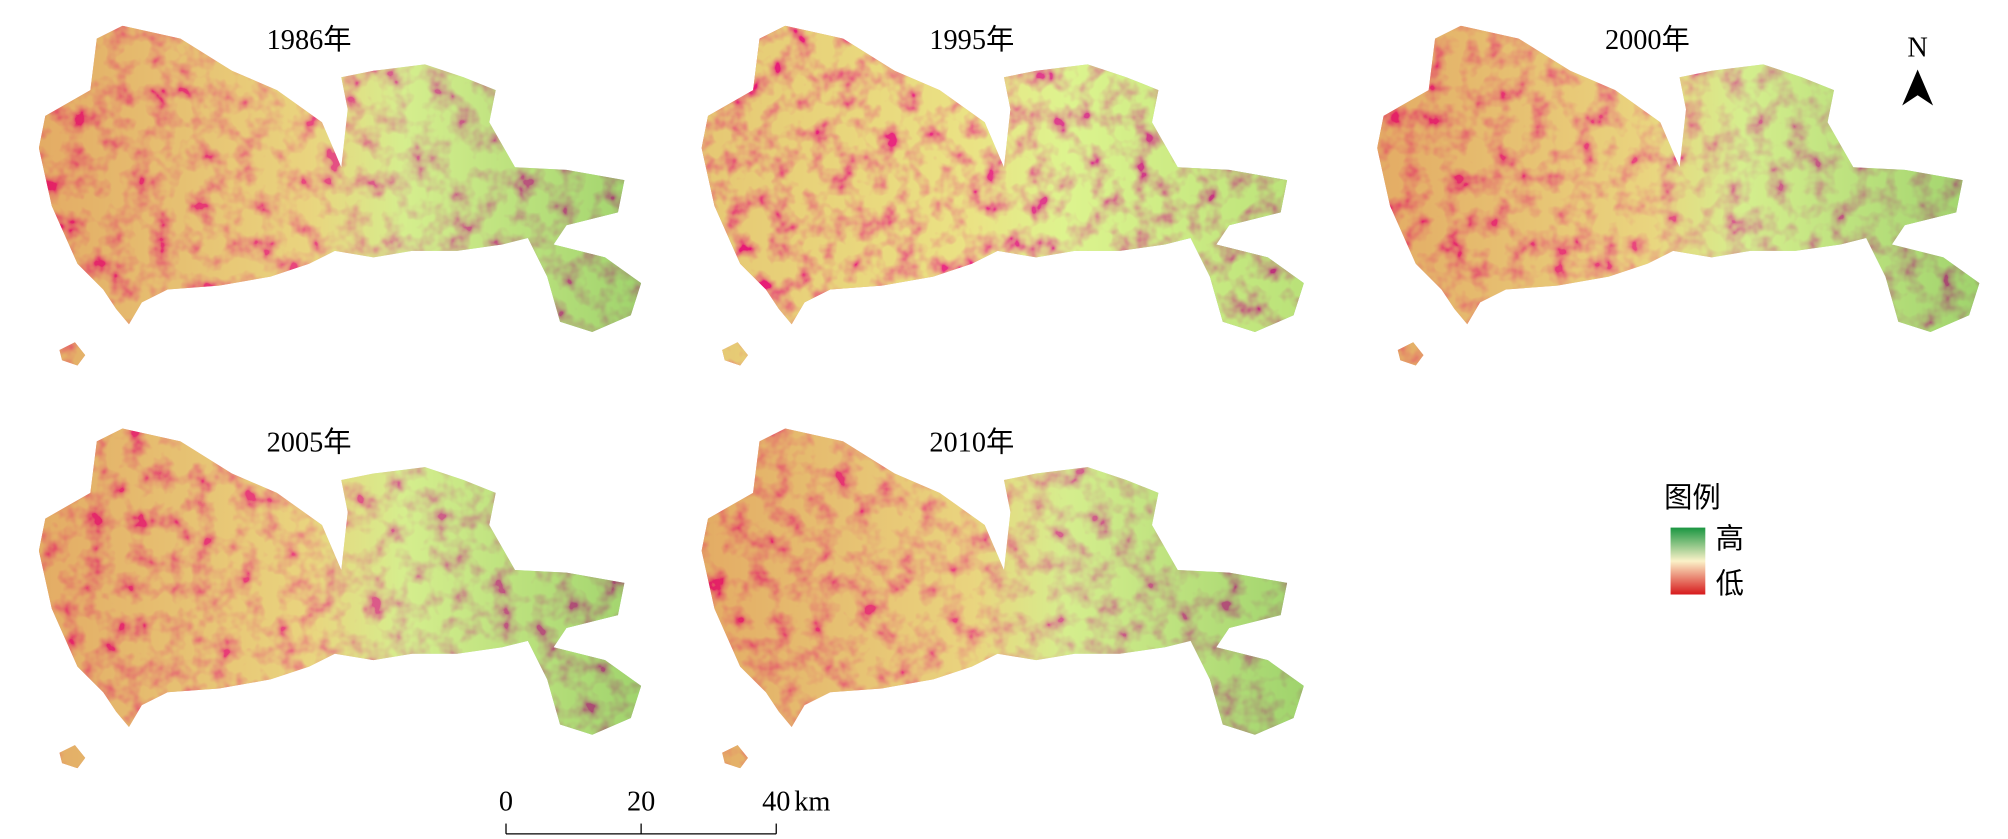  Describe the element at coordinates (1917, 48) in the screenshot. I see `north-label: N` at that location.